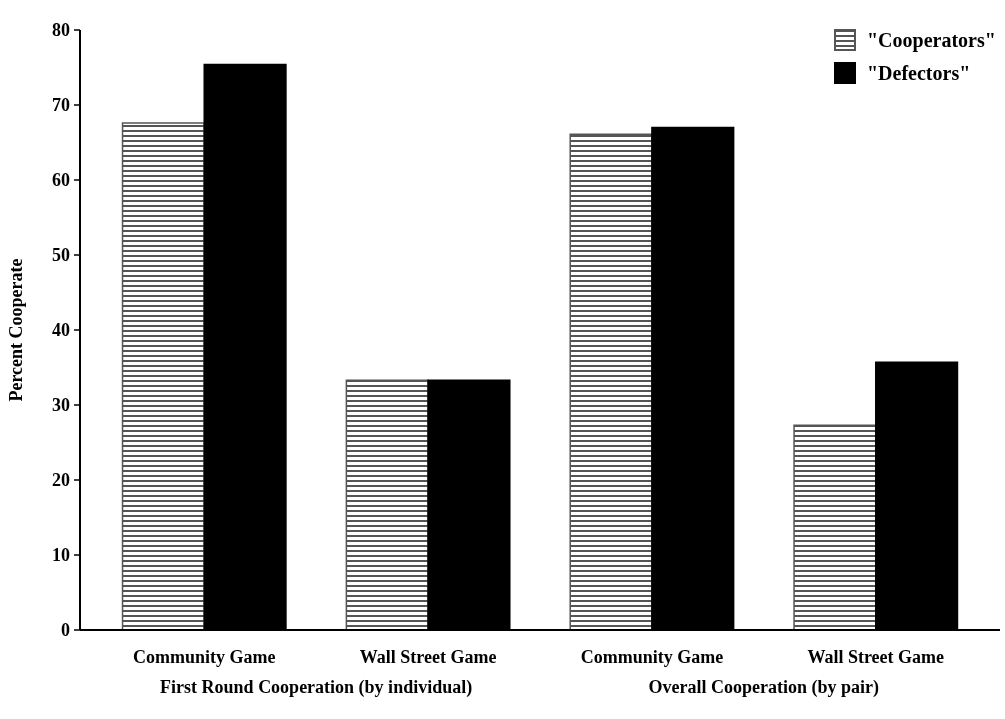 The width and height of the screenshot is (1005, 719). Describe the element at coordinates (931, 40) in the screenshot. I see `legend-label: "Cooperators"` at that location.